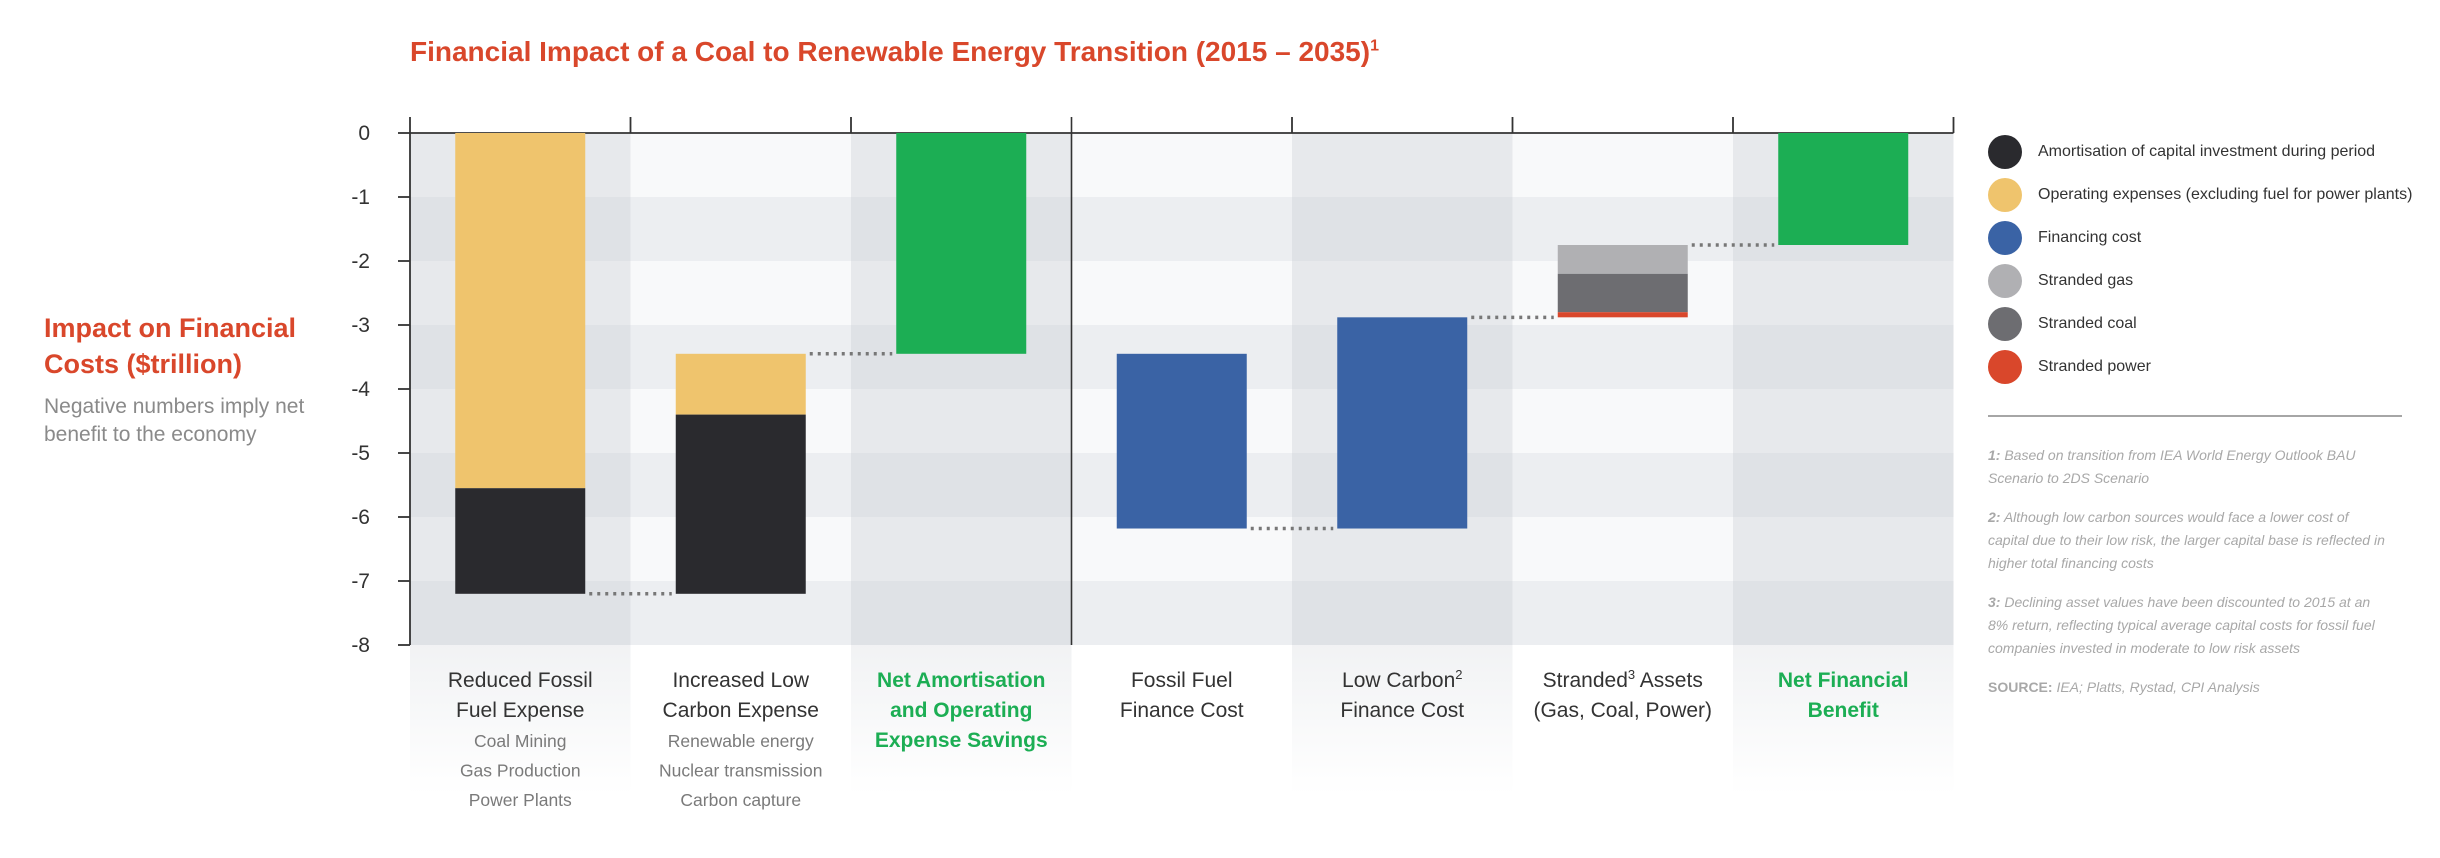 This screenshot has height=858, width=2440. Describe the element at coordinates (1622, 710) in the screenshot. I see `category-label-5-line-1: (Gas, Coal, Power)` at that location.